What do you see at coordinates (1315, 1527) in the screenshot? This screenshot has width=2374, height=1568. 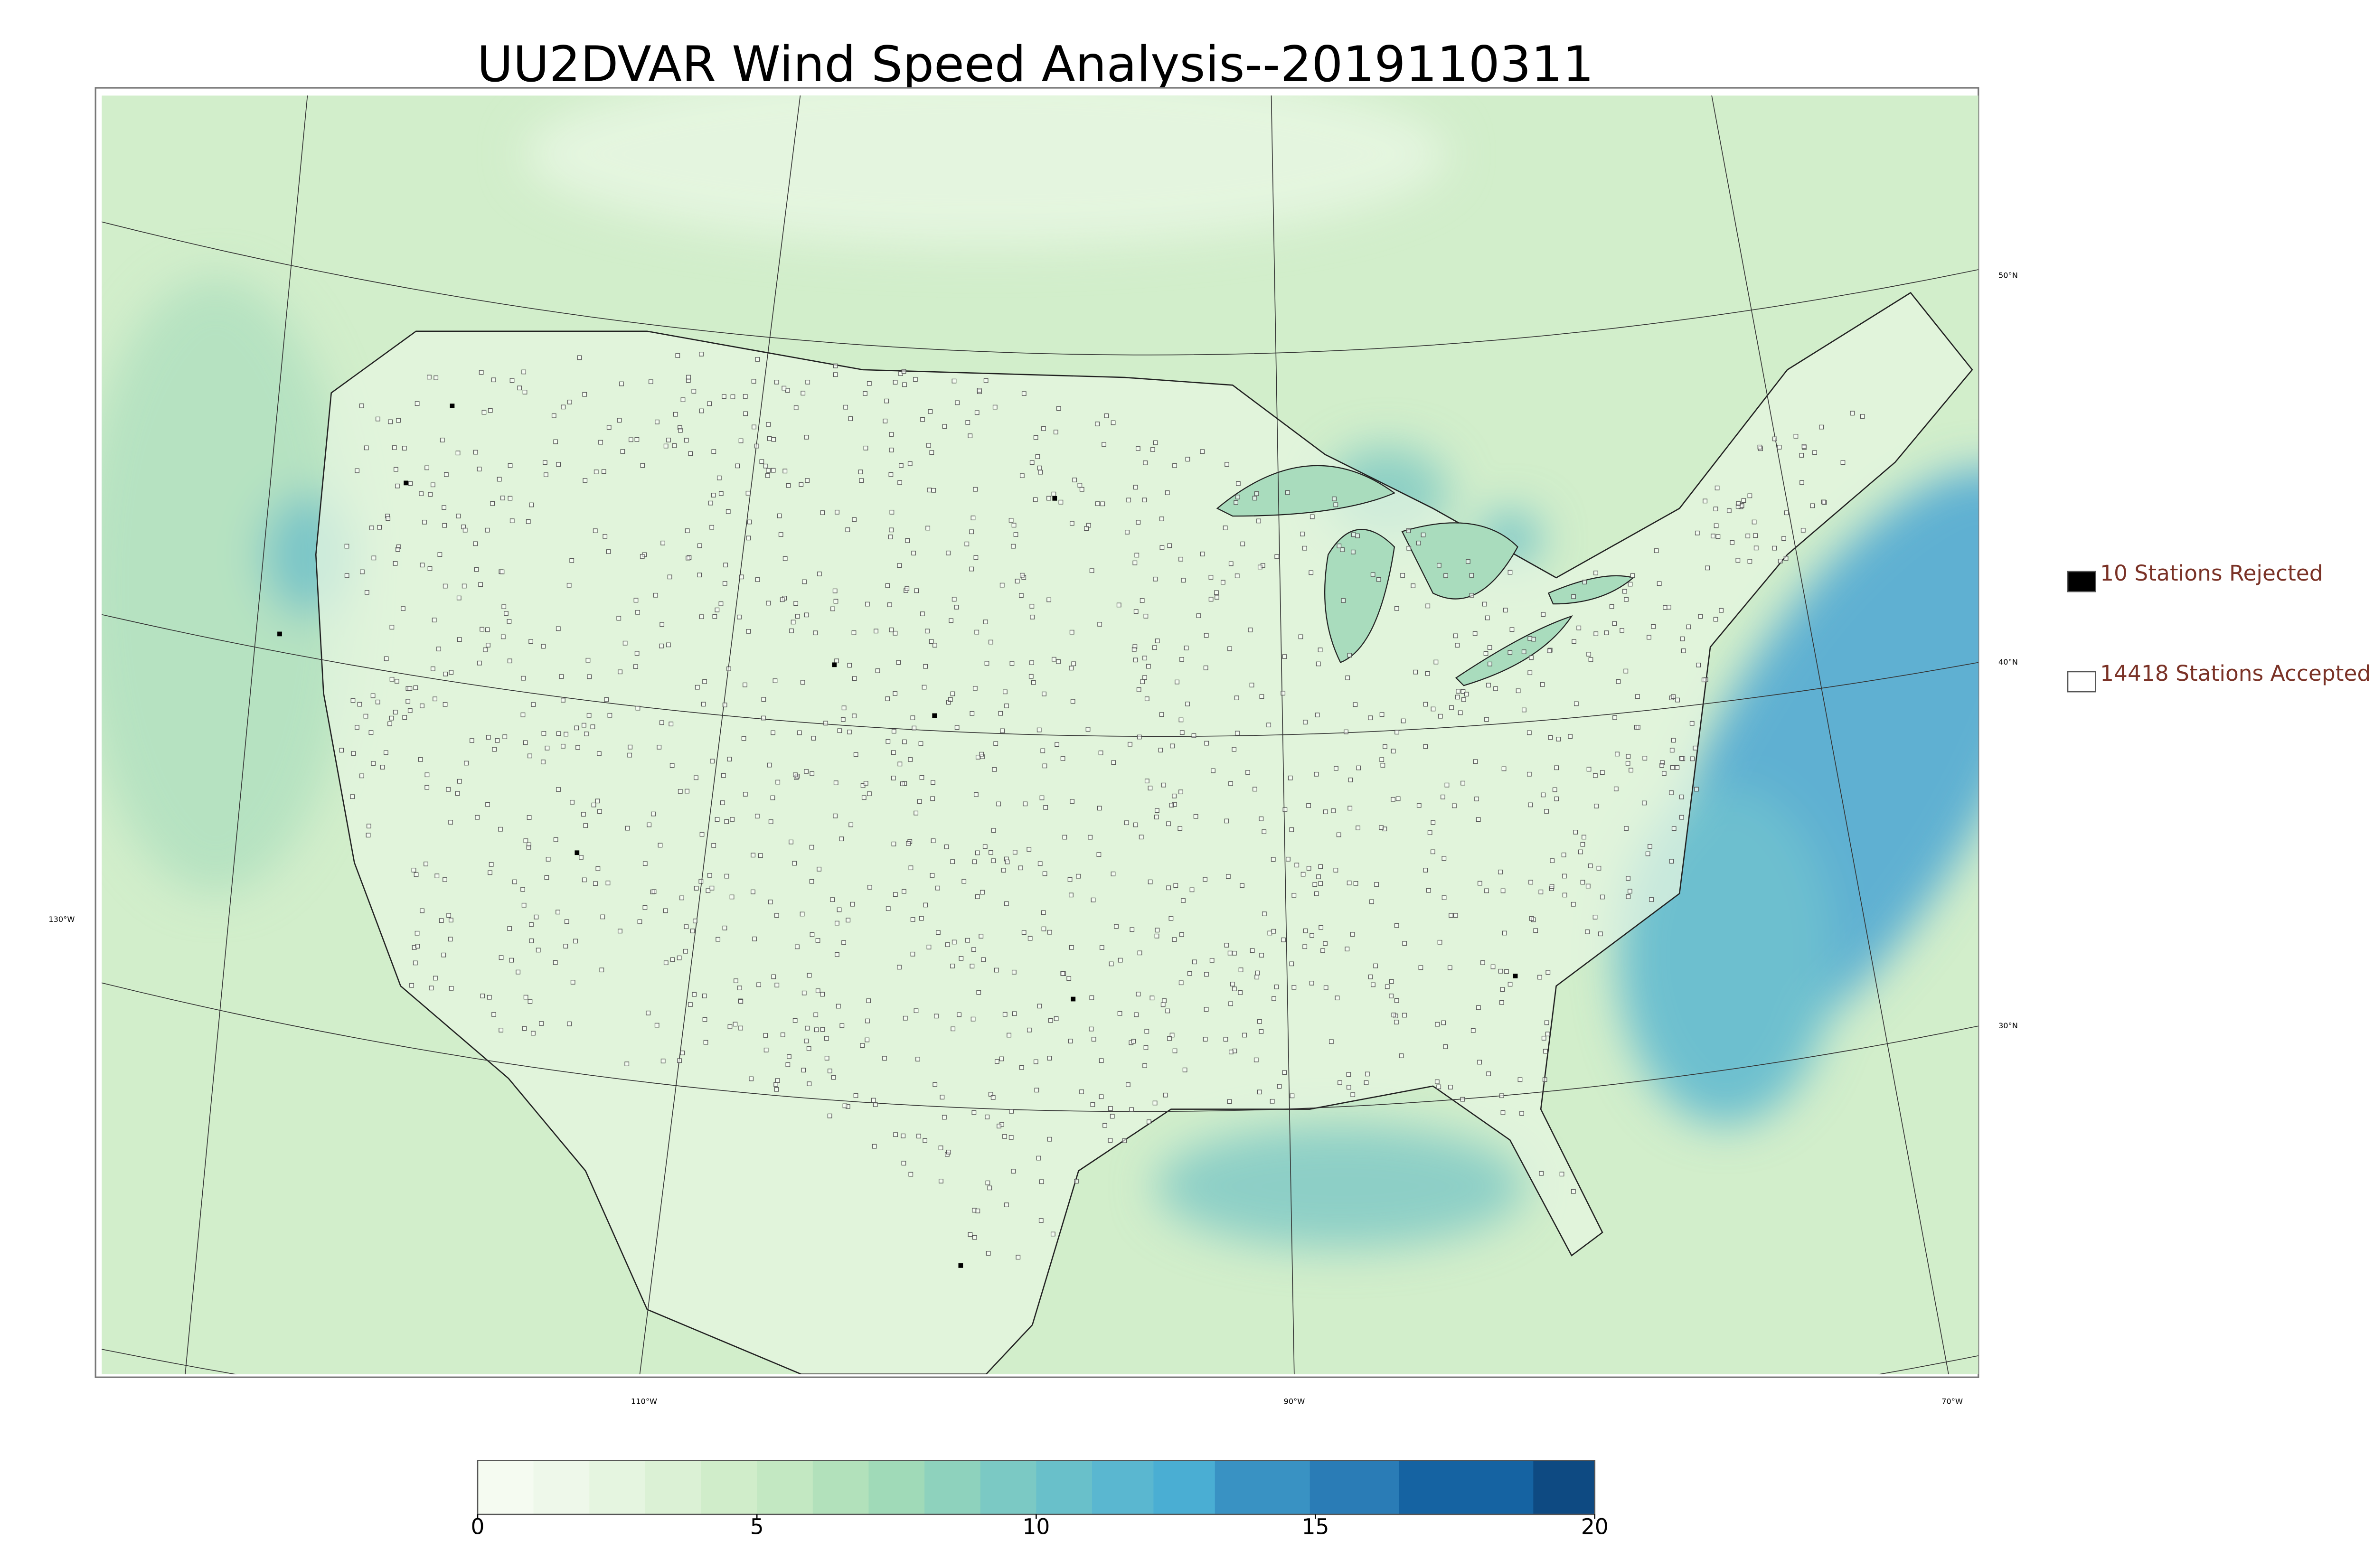 I see `colorbar-tick-label: 15` at bounding box center [1315, 1527].